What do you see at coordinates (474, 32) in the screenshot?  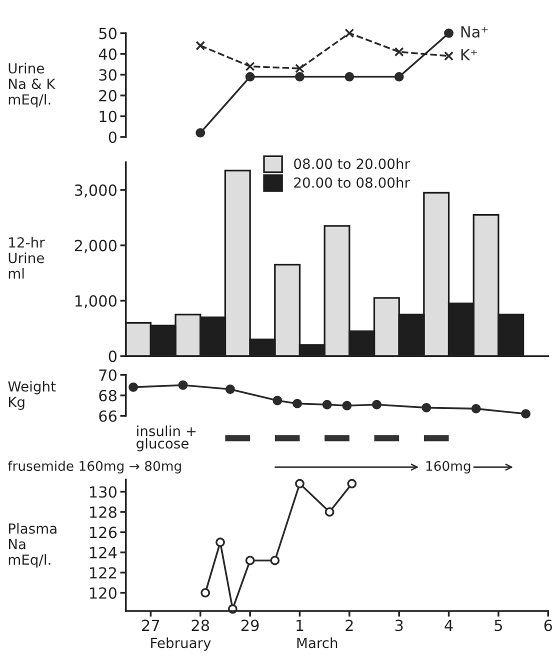 I see `series-label: Na⁺` at bounding box center [474, 32].